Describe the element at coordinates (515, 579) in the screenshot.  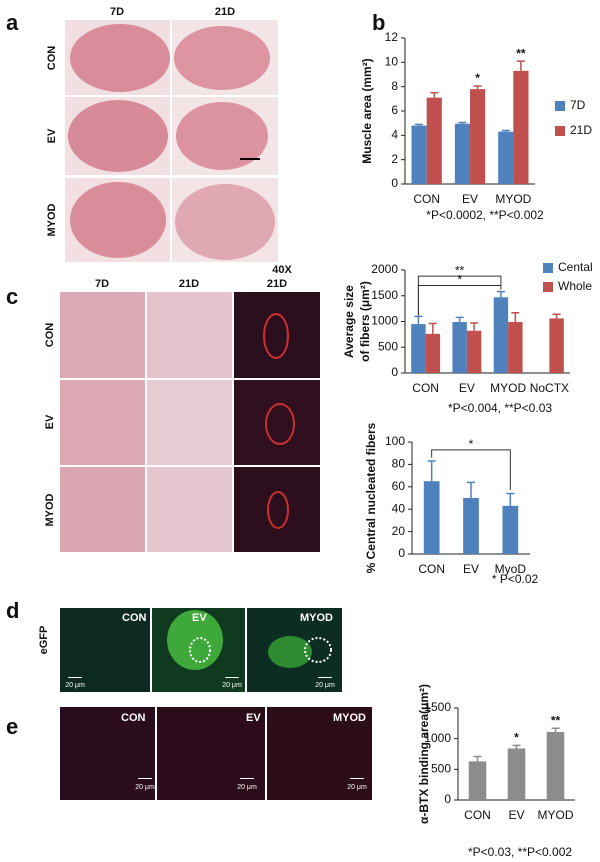
I see `footnote: * P<0.02` at that location.